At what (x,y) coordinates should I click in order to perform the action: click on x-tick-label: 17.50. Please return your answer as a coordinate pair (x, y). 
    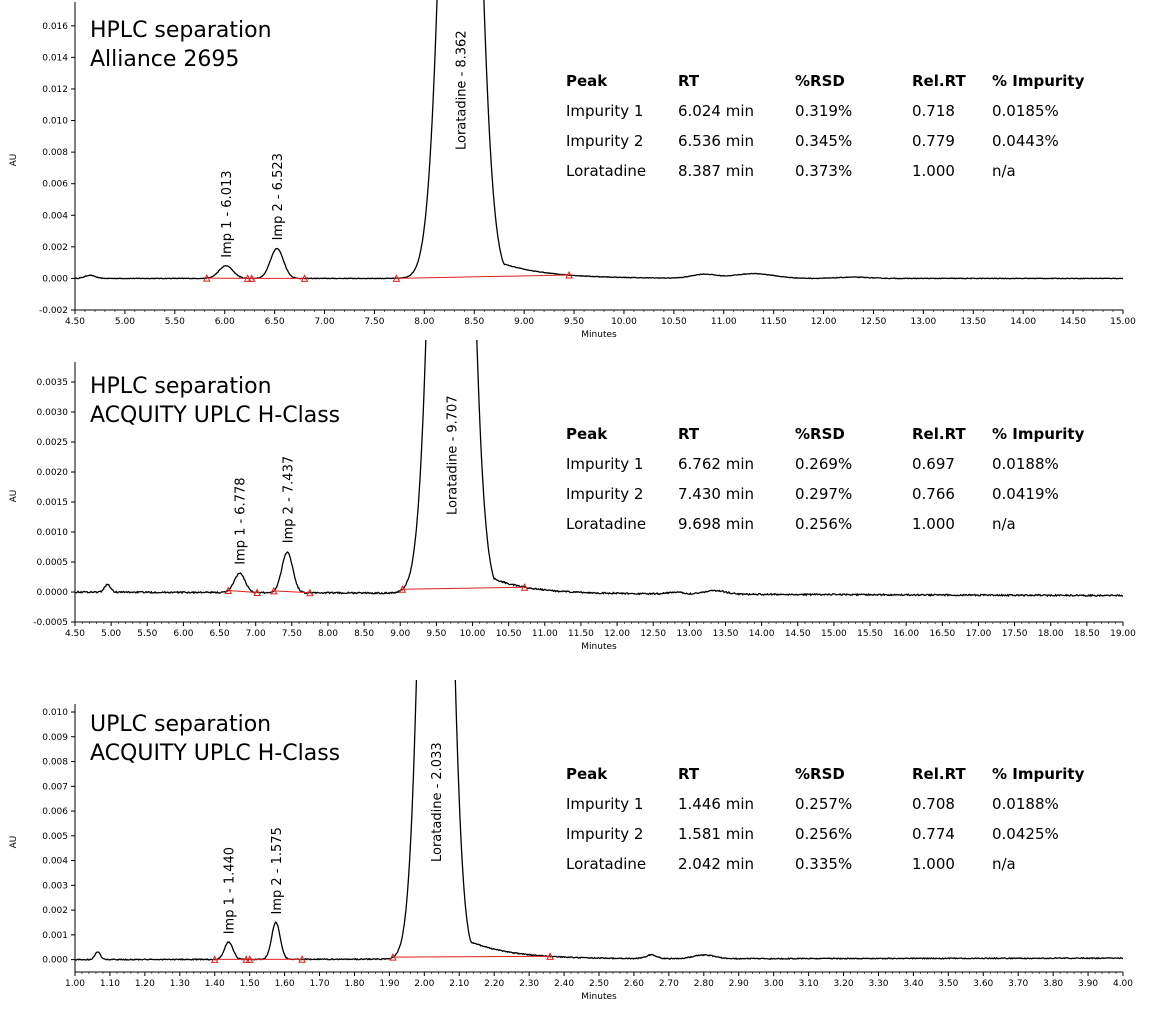
    Looking at the image, I should click on (1015, 634).